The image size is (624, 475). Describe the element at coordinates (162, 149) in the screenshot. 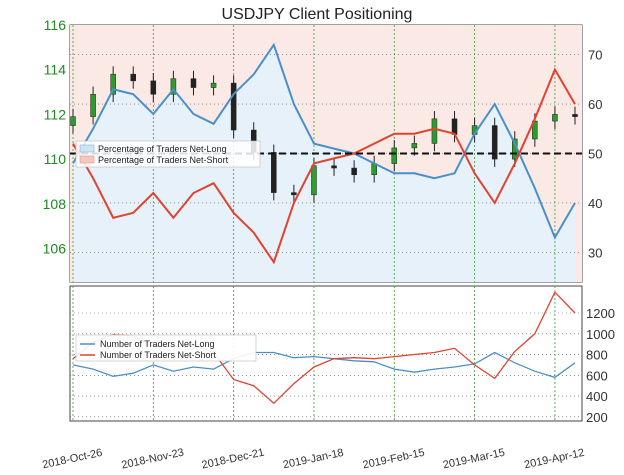

I see `legend-label-net-long-pct: Percentage of Traders Net-Long` at that location.